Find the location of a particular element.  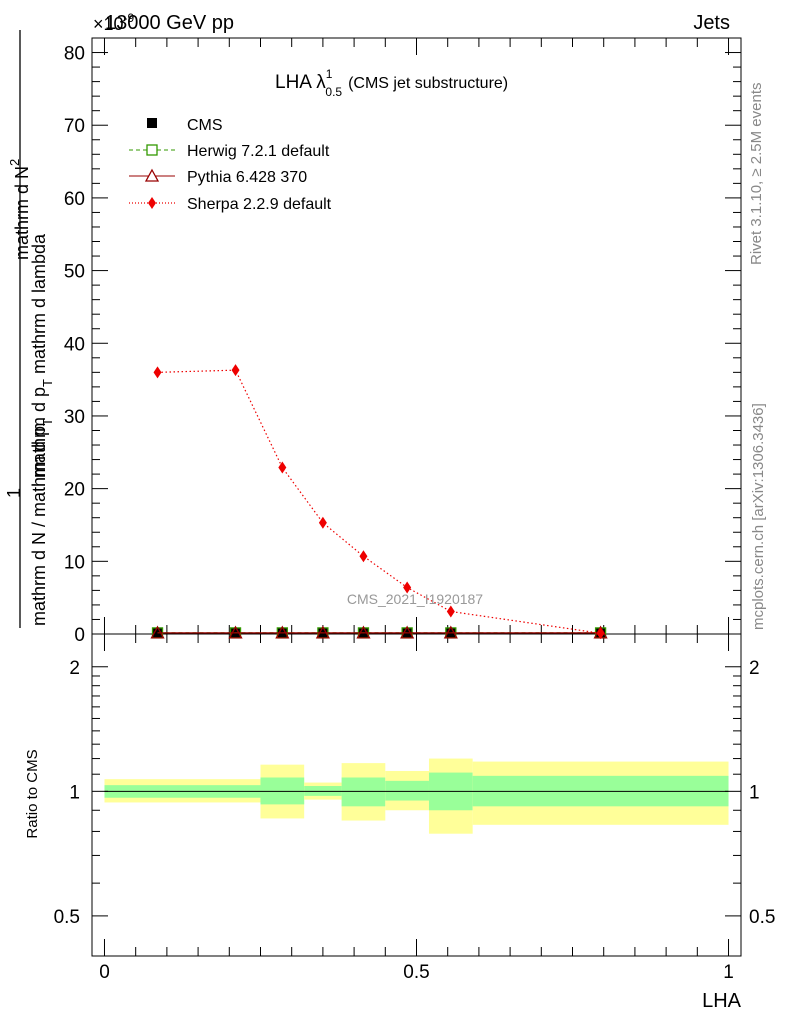

y-label-numerator-one: 1 is located at coordinates (14, 493).